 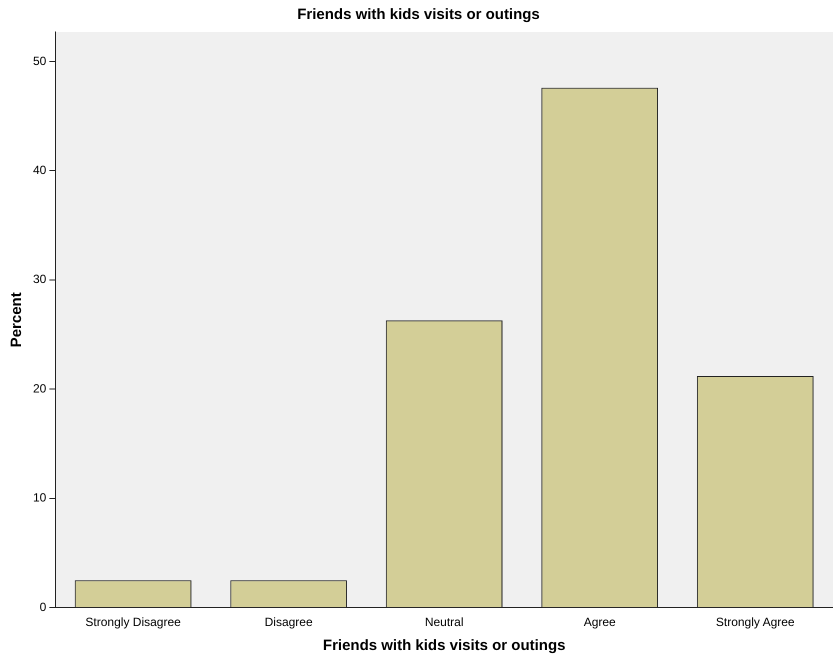 What do you see at coordinates (600, 622) in the screenshot?
I see `x-tick-label: Agree` at bounding box center [600, 622].